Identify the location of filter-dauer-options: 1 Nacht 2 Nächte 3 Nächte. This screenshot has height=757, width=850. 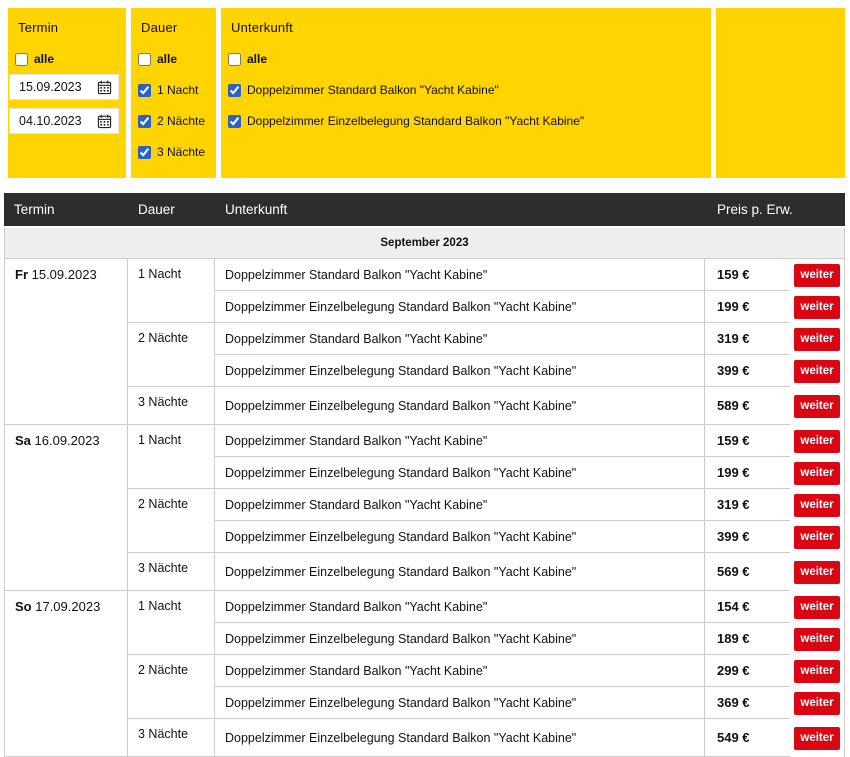
(173, 121).